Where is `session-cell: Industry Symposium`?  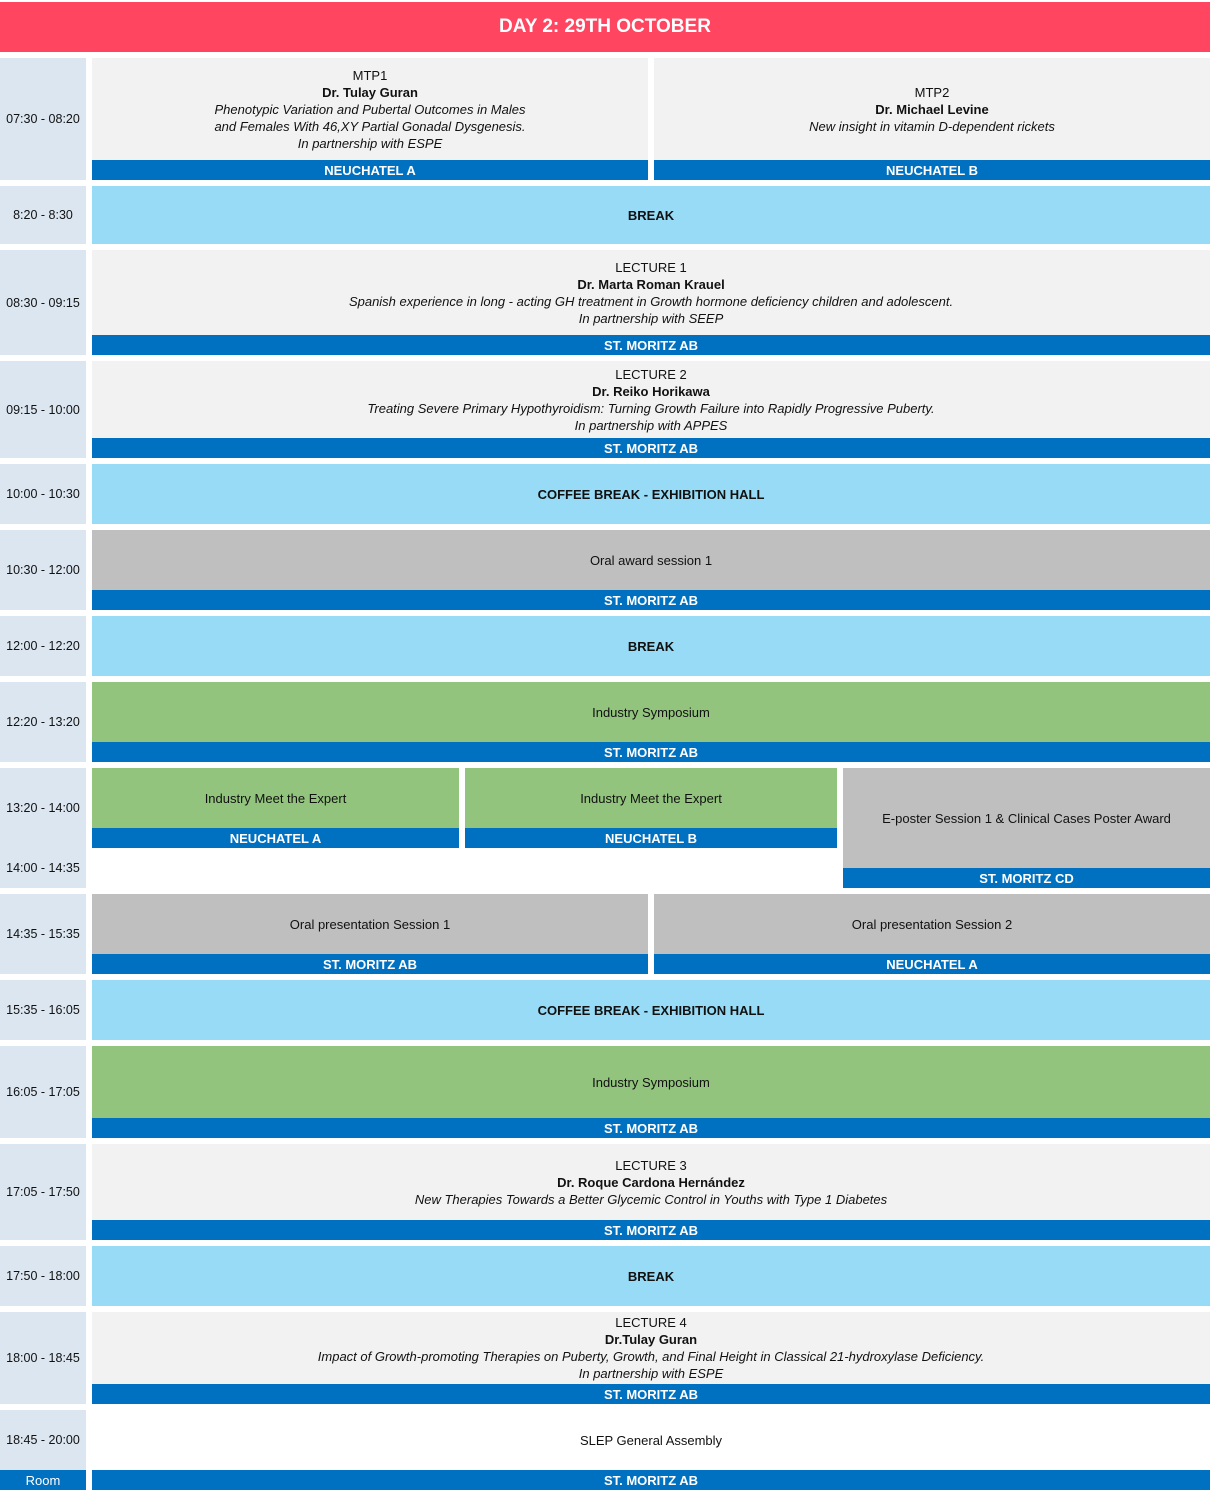 session-cell: Industry Symposium is located at coordinates (651, 1082).